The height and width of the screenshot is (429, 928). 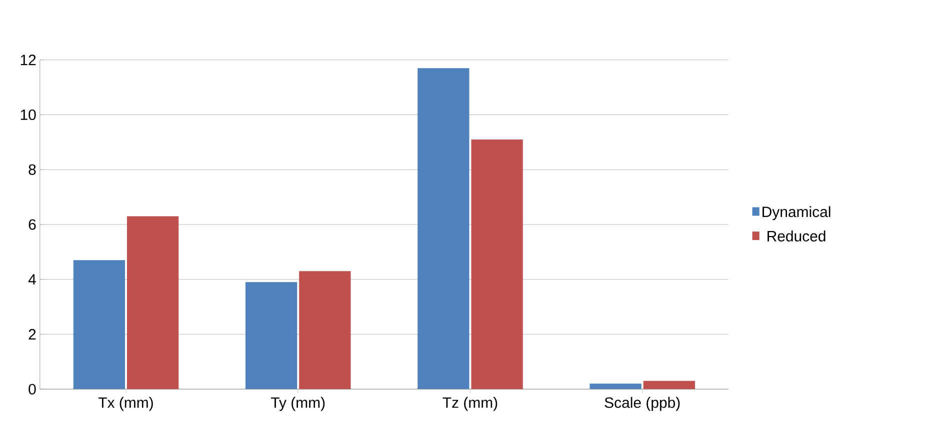 What do you see at coordinates (28, 114) in the screenshot?
I see `y-tick-label: 10` at bounding box center [28, 114].